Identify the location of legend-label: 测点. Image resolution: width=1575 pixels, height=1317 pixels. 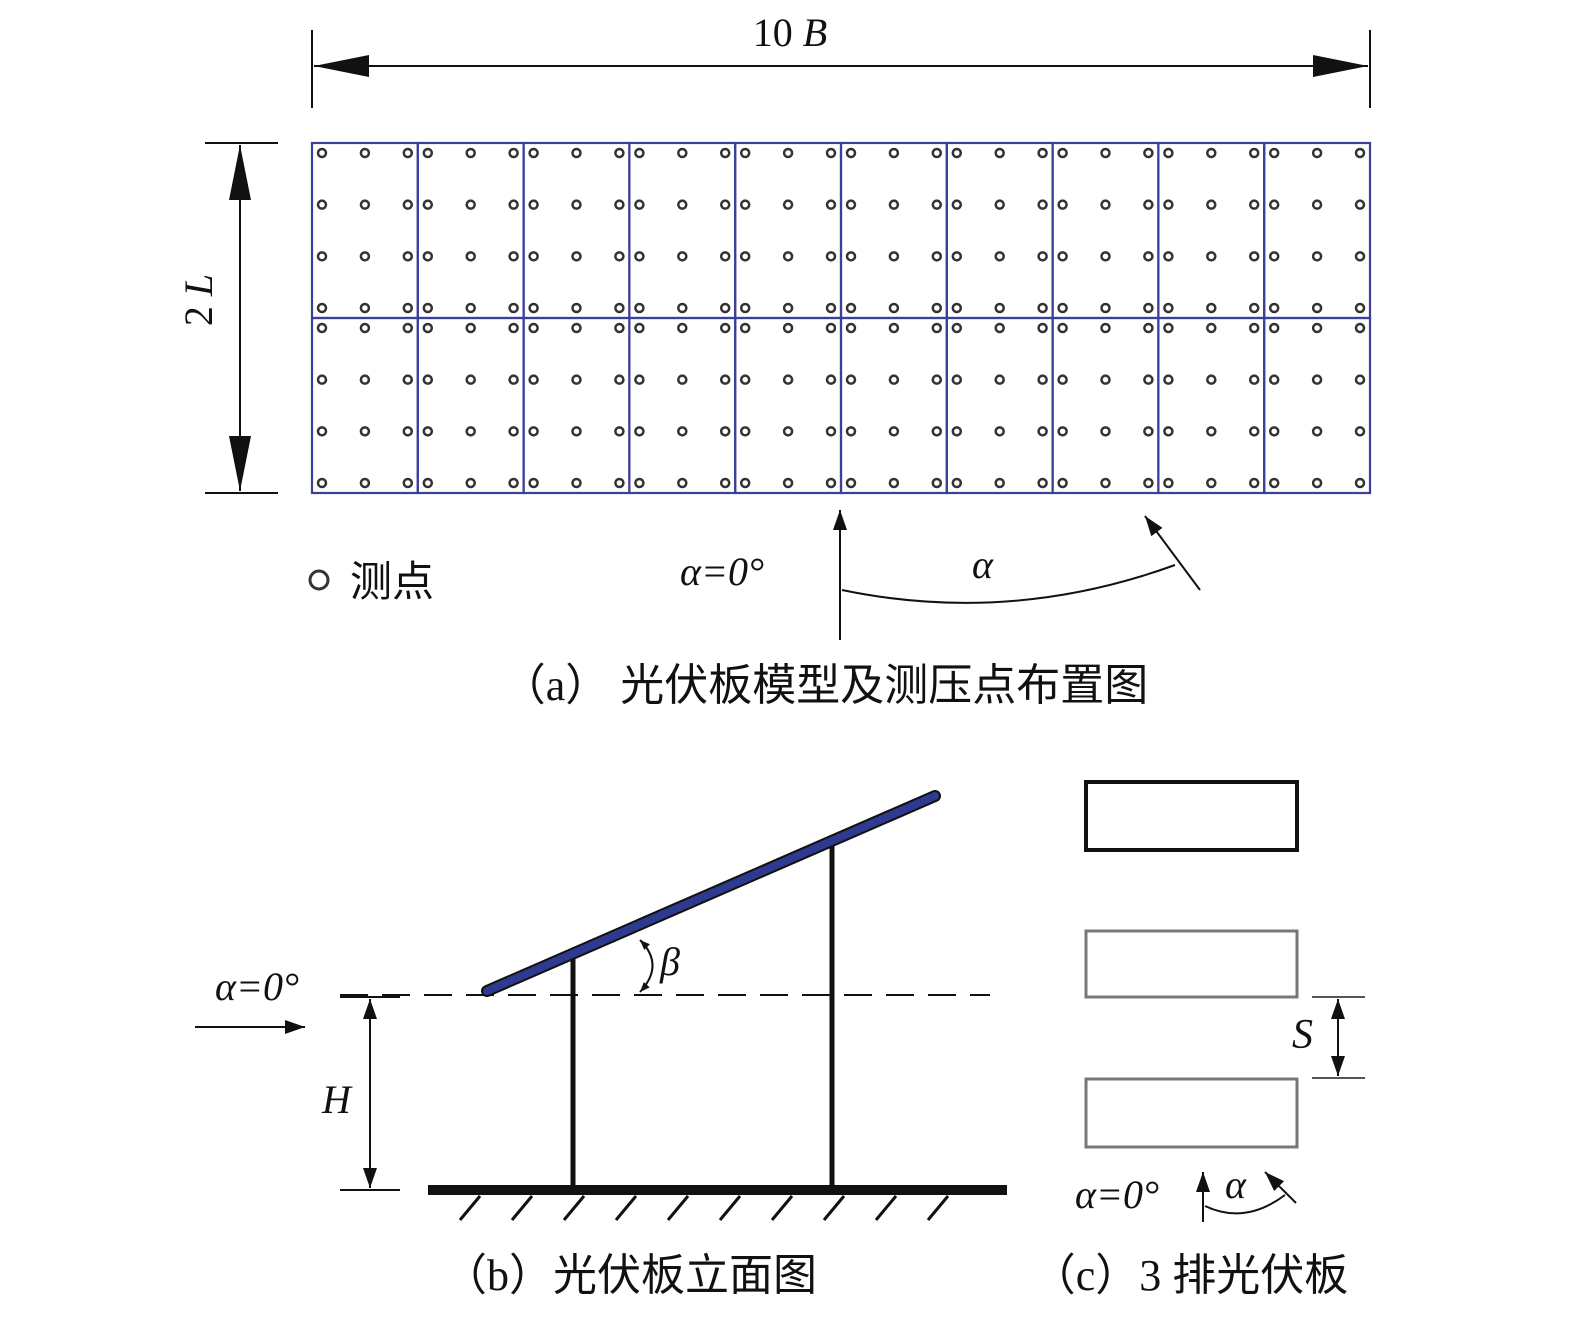
(392, 583).